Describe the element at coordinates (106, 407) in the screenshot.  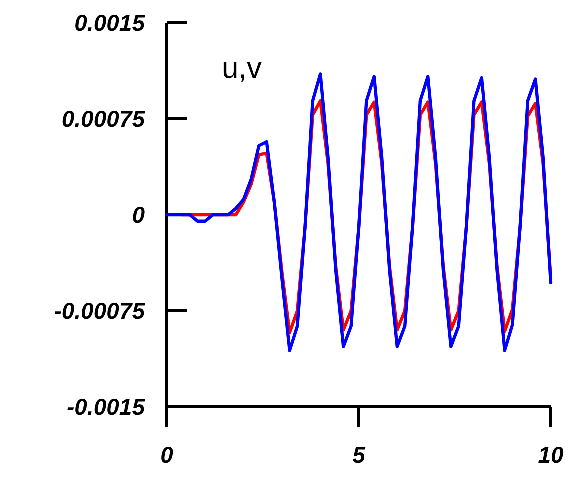
I see `y-tick-label: -0.0015` at that location.